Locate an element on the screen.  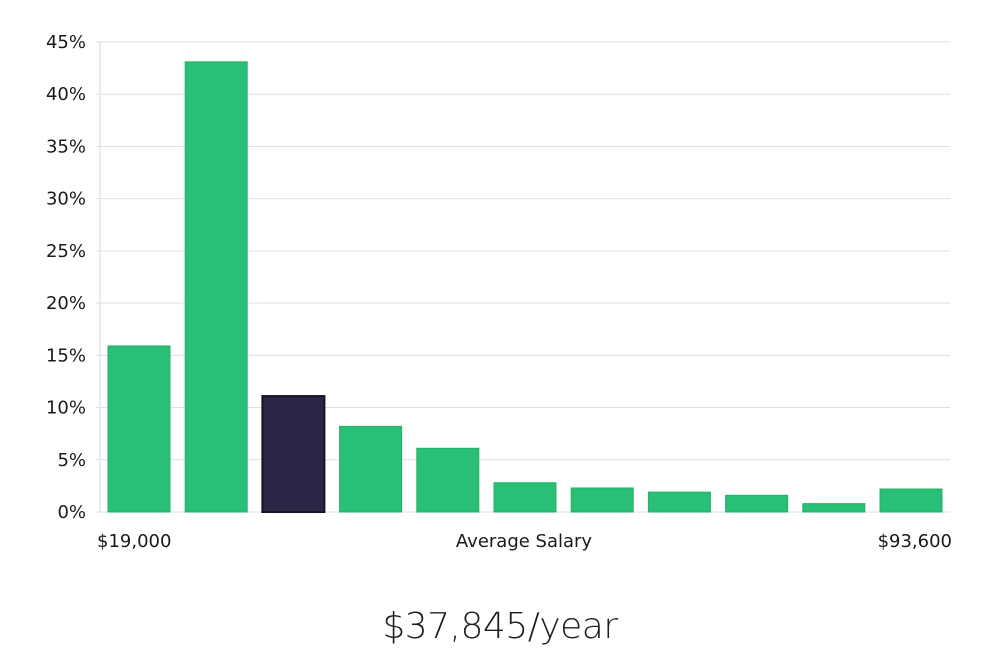
y-tick-label-40: 40% is located at coordinates (66, 94).